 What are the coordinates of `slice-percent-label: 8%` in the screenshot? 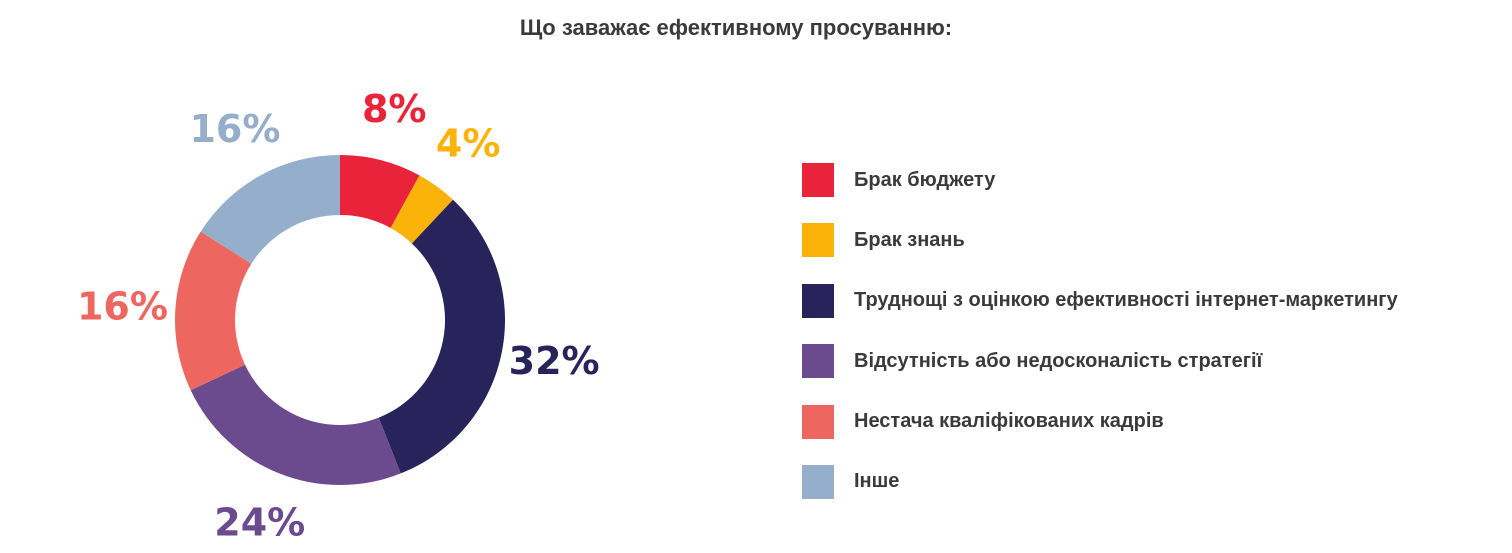 It's located at (394, 109).